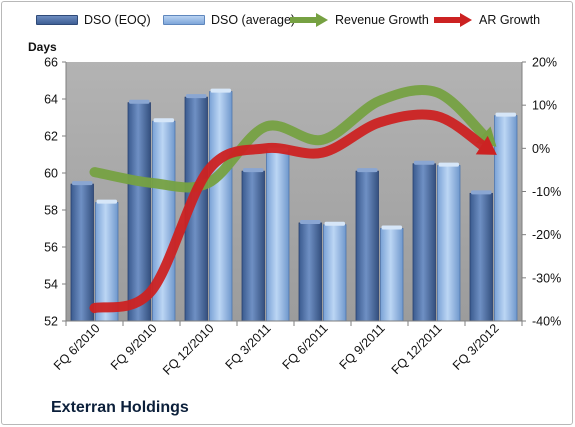 The image size is (575, 427). What do you see at coordinates (51, 174) in the screenshot?
I see `y-tick-label-60: 60` at bounding box center [51, 174].